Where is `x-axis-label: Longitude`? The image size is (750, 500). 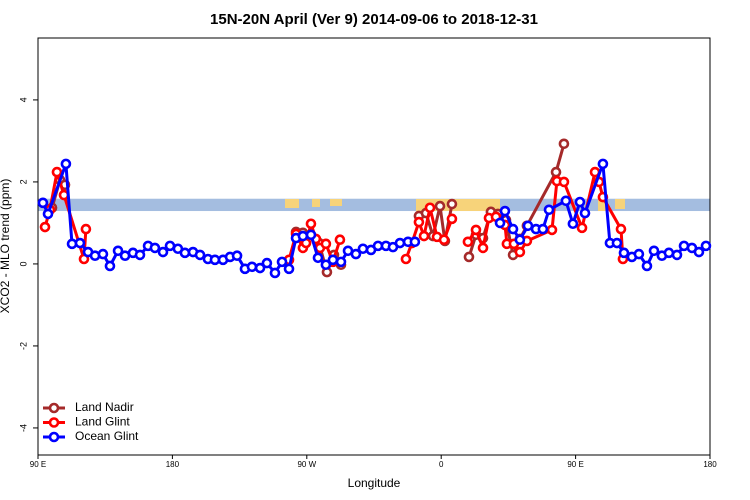 x-axis-label: Longitude is located at coordinates (374, 483).